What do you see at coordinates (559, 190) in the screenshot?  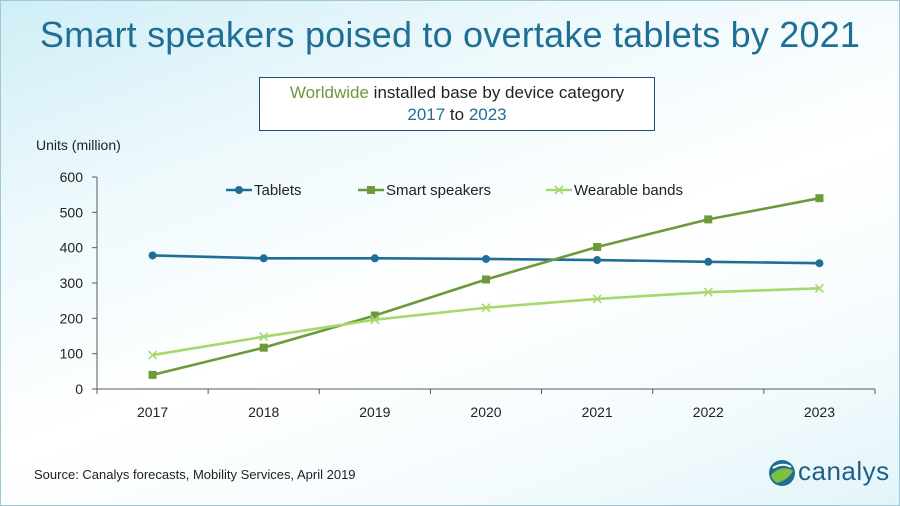 I see `legend-marker-wearable-bands` at bounding box center [559, 190].